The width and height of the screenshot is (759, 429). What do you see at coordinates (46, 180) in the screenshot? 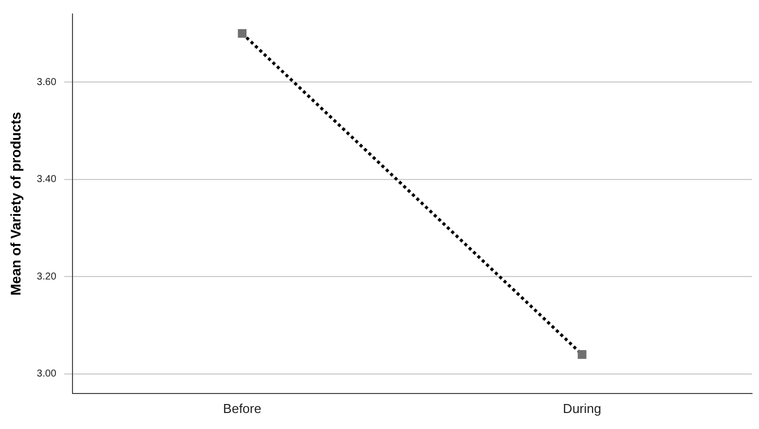
I see `y-tick-label: 3.40` at bounding box center [46, 180].